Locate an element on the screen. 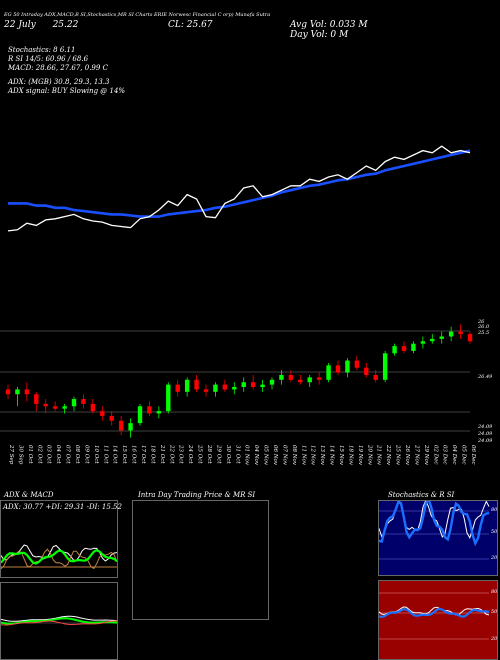  x-date-label: 01 Oct is located at coordinates (30, 454).